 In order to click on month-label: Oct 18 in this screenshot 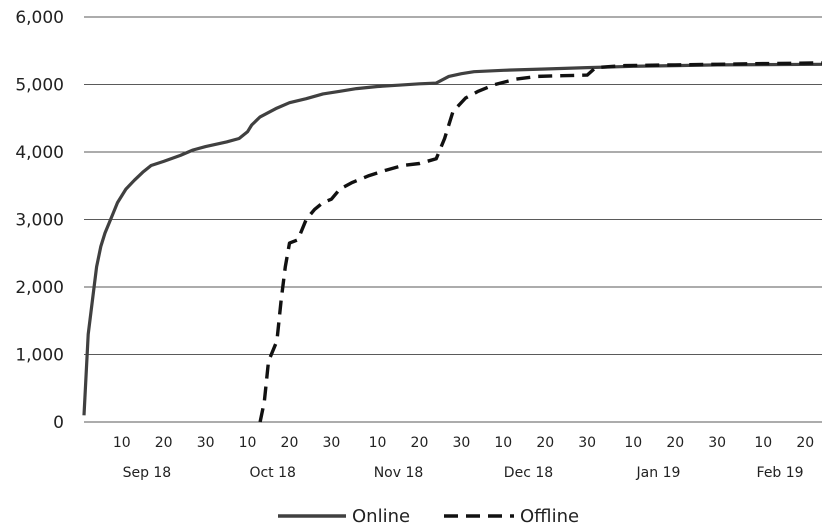, I will do `click(272, 473)`.